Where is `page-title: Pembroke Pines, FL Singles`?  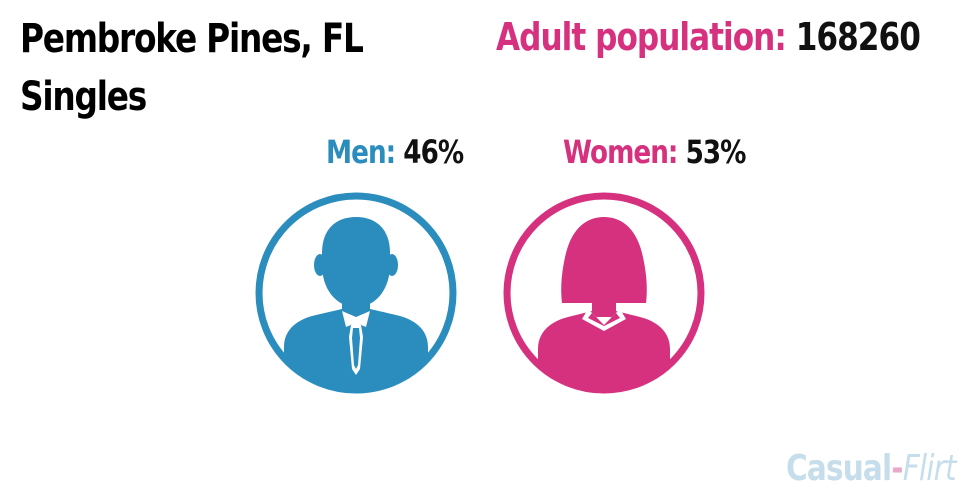
page-title: Pembroke Pines, FL Singles is located at coordinates (192, 68).